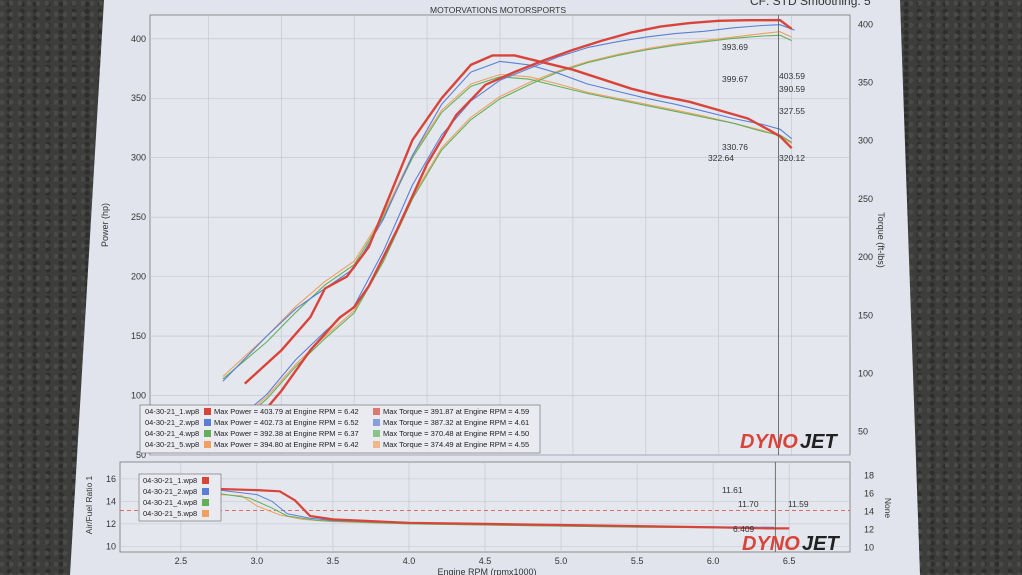 The width and height of the screenshot is (1022, 575). Describe the element at coordinates (207, 433) in the screenshot. I see `legend-swatch-run4` at that location.